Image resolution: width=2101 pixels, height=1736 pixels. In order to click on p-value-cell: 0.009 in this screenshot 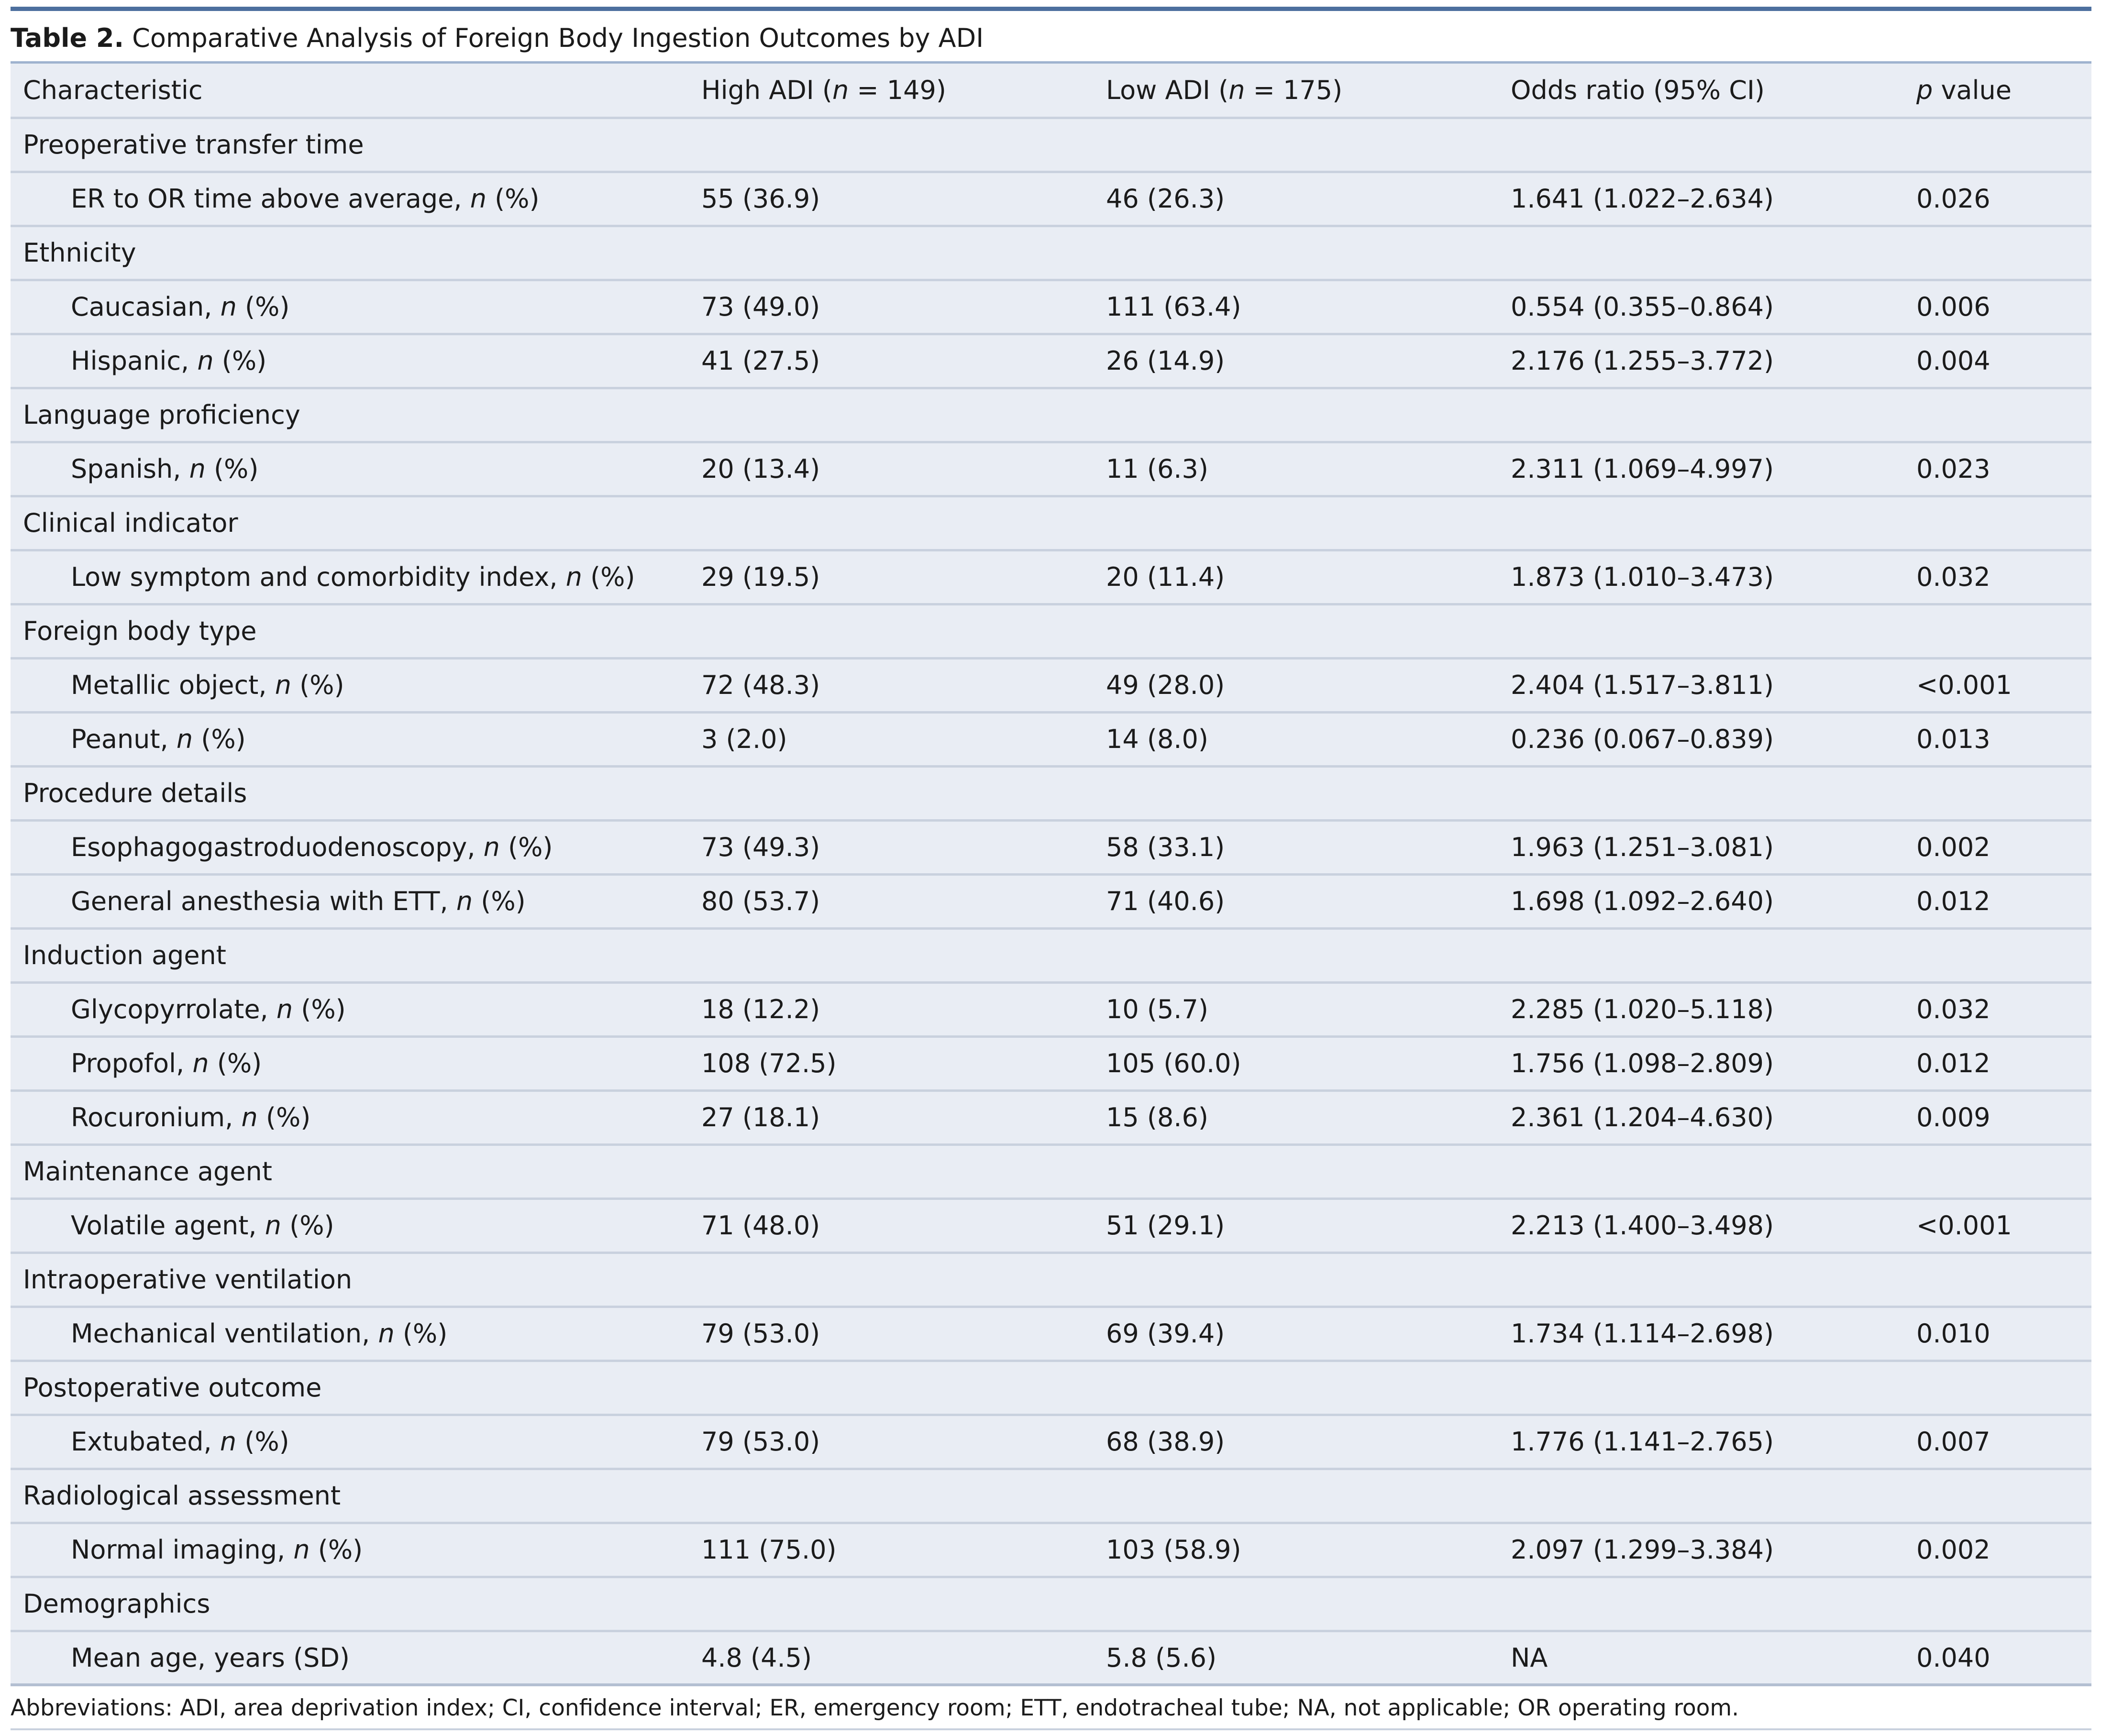, I will do `click(1997, 1118)`.